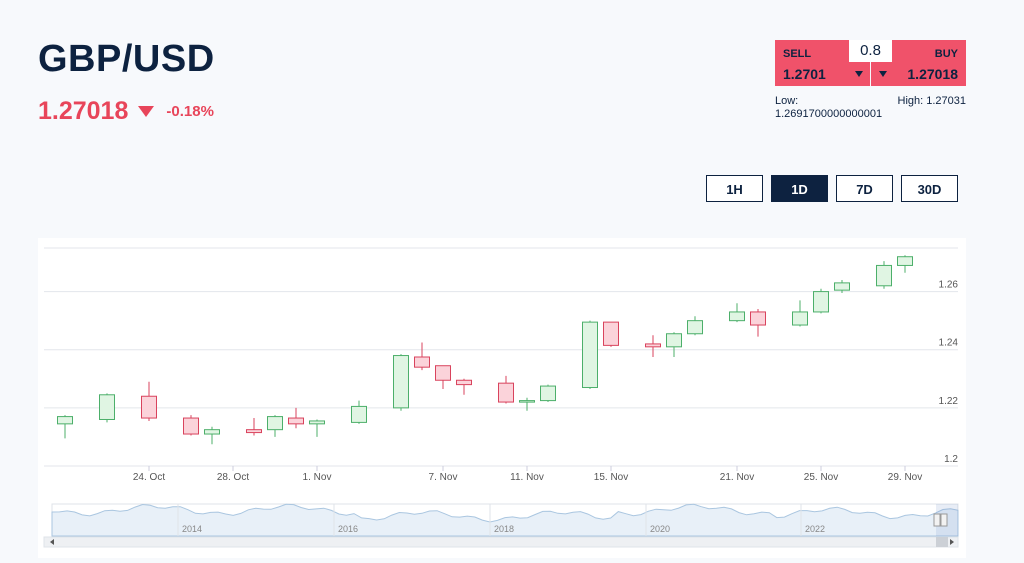 The height and width of the screenshot is (563, 1024). What do you see at coordinates (821, 477) in the screenshot?
I see `x-tick-label: 25. Nov` at bounding box center [821, 477].